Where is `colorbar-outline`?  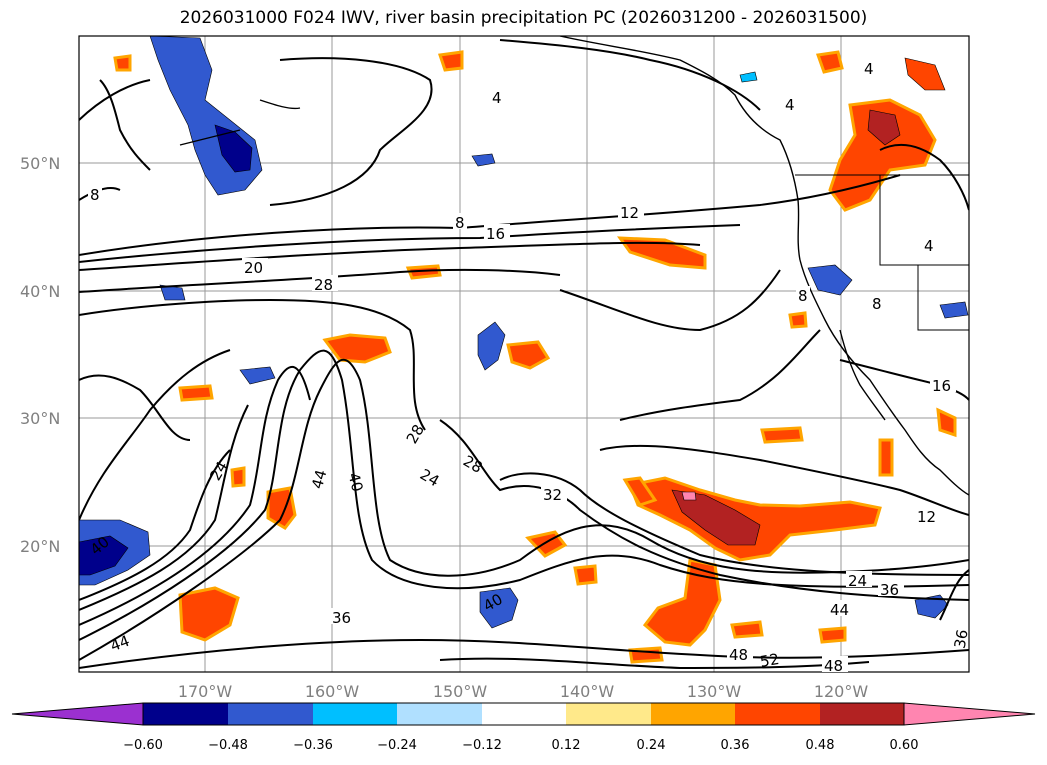 colorbar-outline is located at coordinates (523, 714).